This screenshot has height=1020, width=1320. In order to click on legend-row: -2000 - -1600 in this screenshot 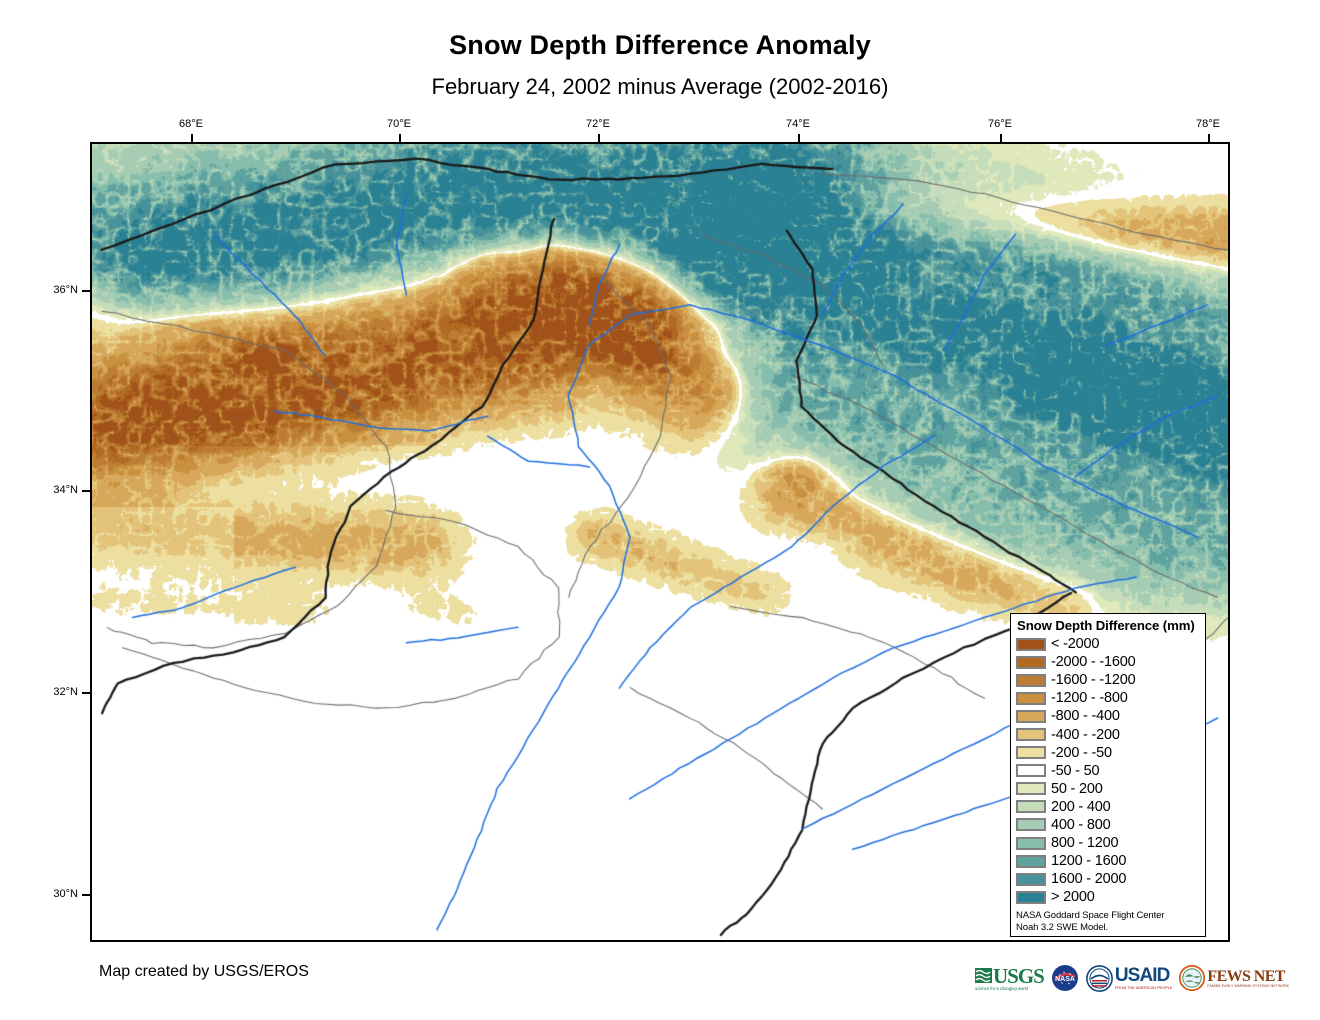, I will do `click(1108, 662)`.